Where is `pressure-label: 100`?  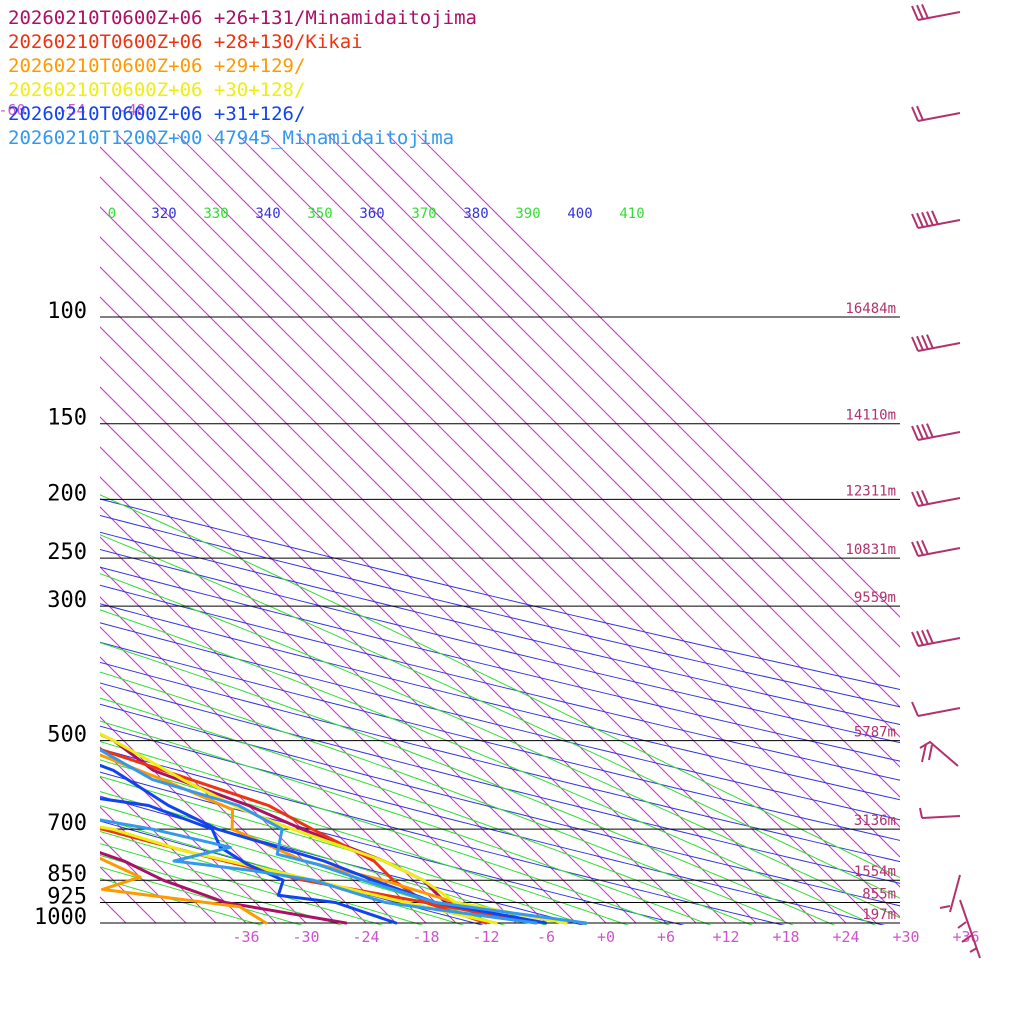
pressure-label: 100 is located at coordinates (67, 311).